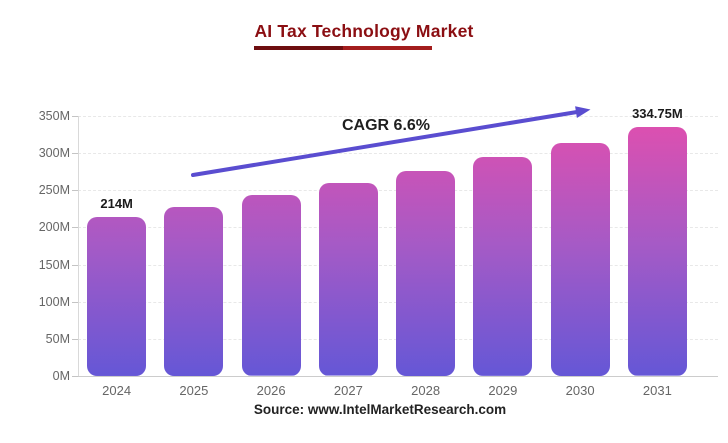 This screenshot has width=728, height=443. What do you see at coordinates (117, 390) in the screenshot?
I see `x-axis-label-2024: 2024` at bounding box center [117, 390].